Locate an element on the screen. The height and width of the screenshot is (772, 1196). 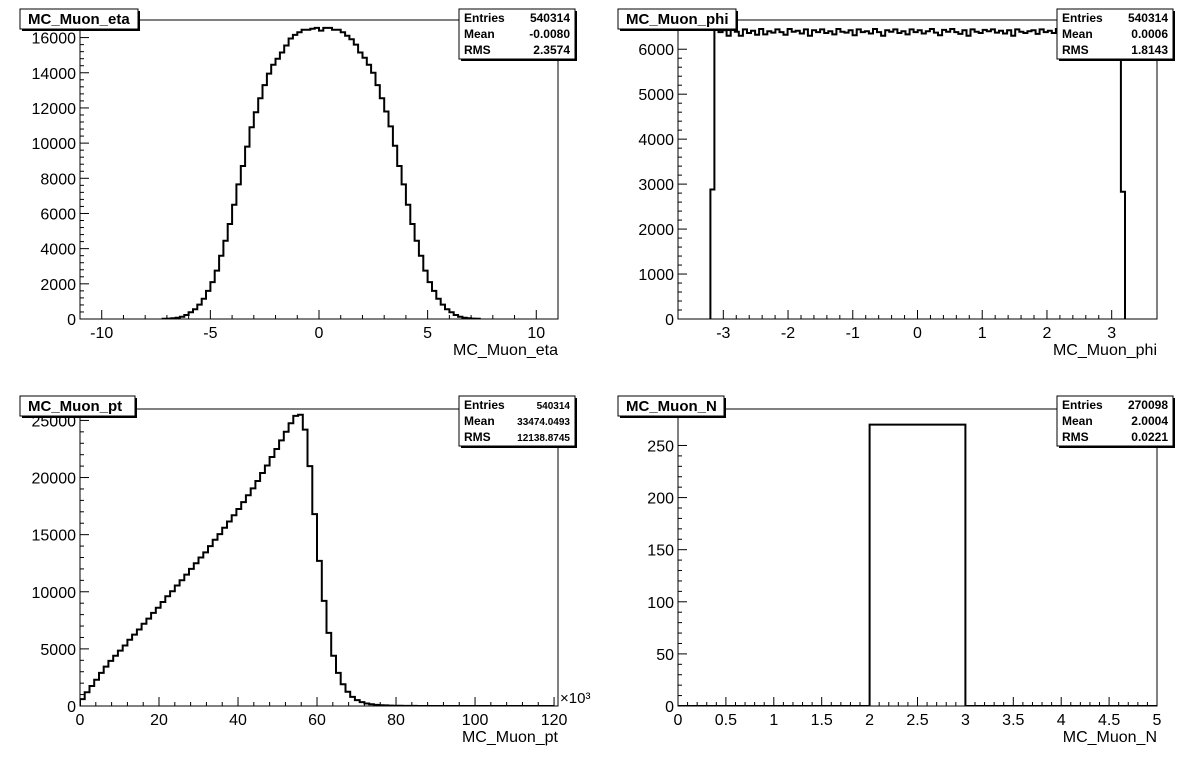
x-tick-label: 4 is located at coordinates (1061, 720).